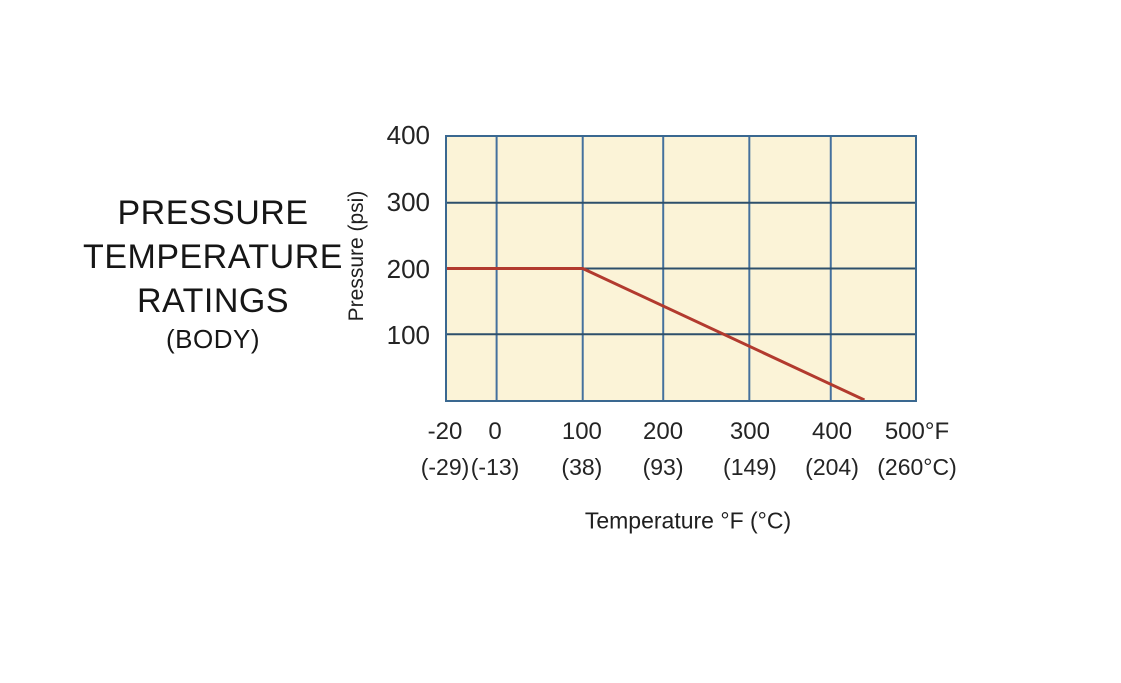  What do you see at coordinates (581, 431) in the screenshot?
I see `x-tick-label-fahrenheit: 100` at bounding box center [581, 431].